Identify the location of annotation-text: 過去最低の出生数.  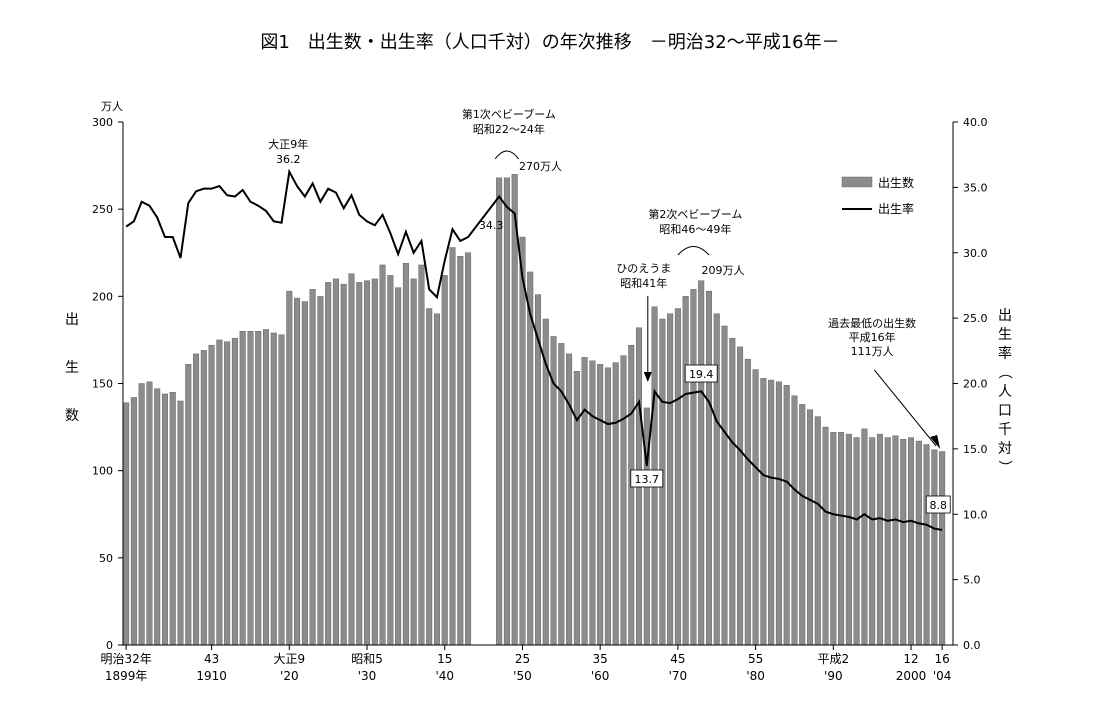
(872, 323).